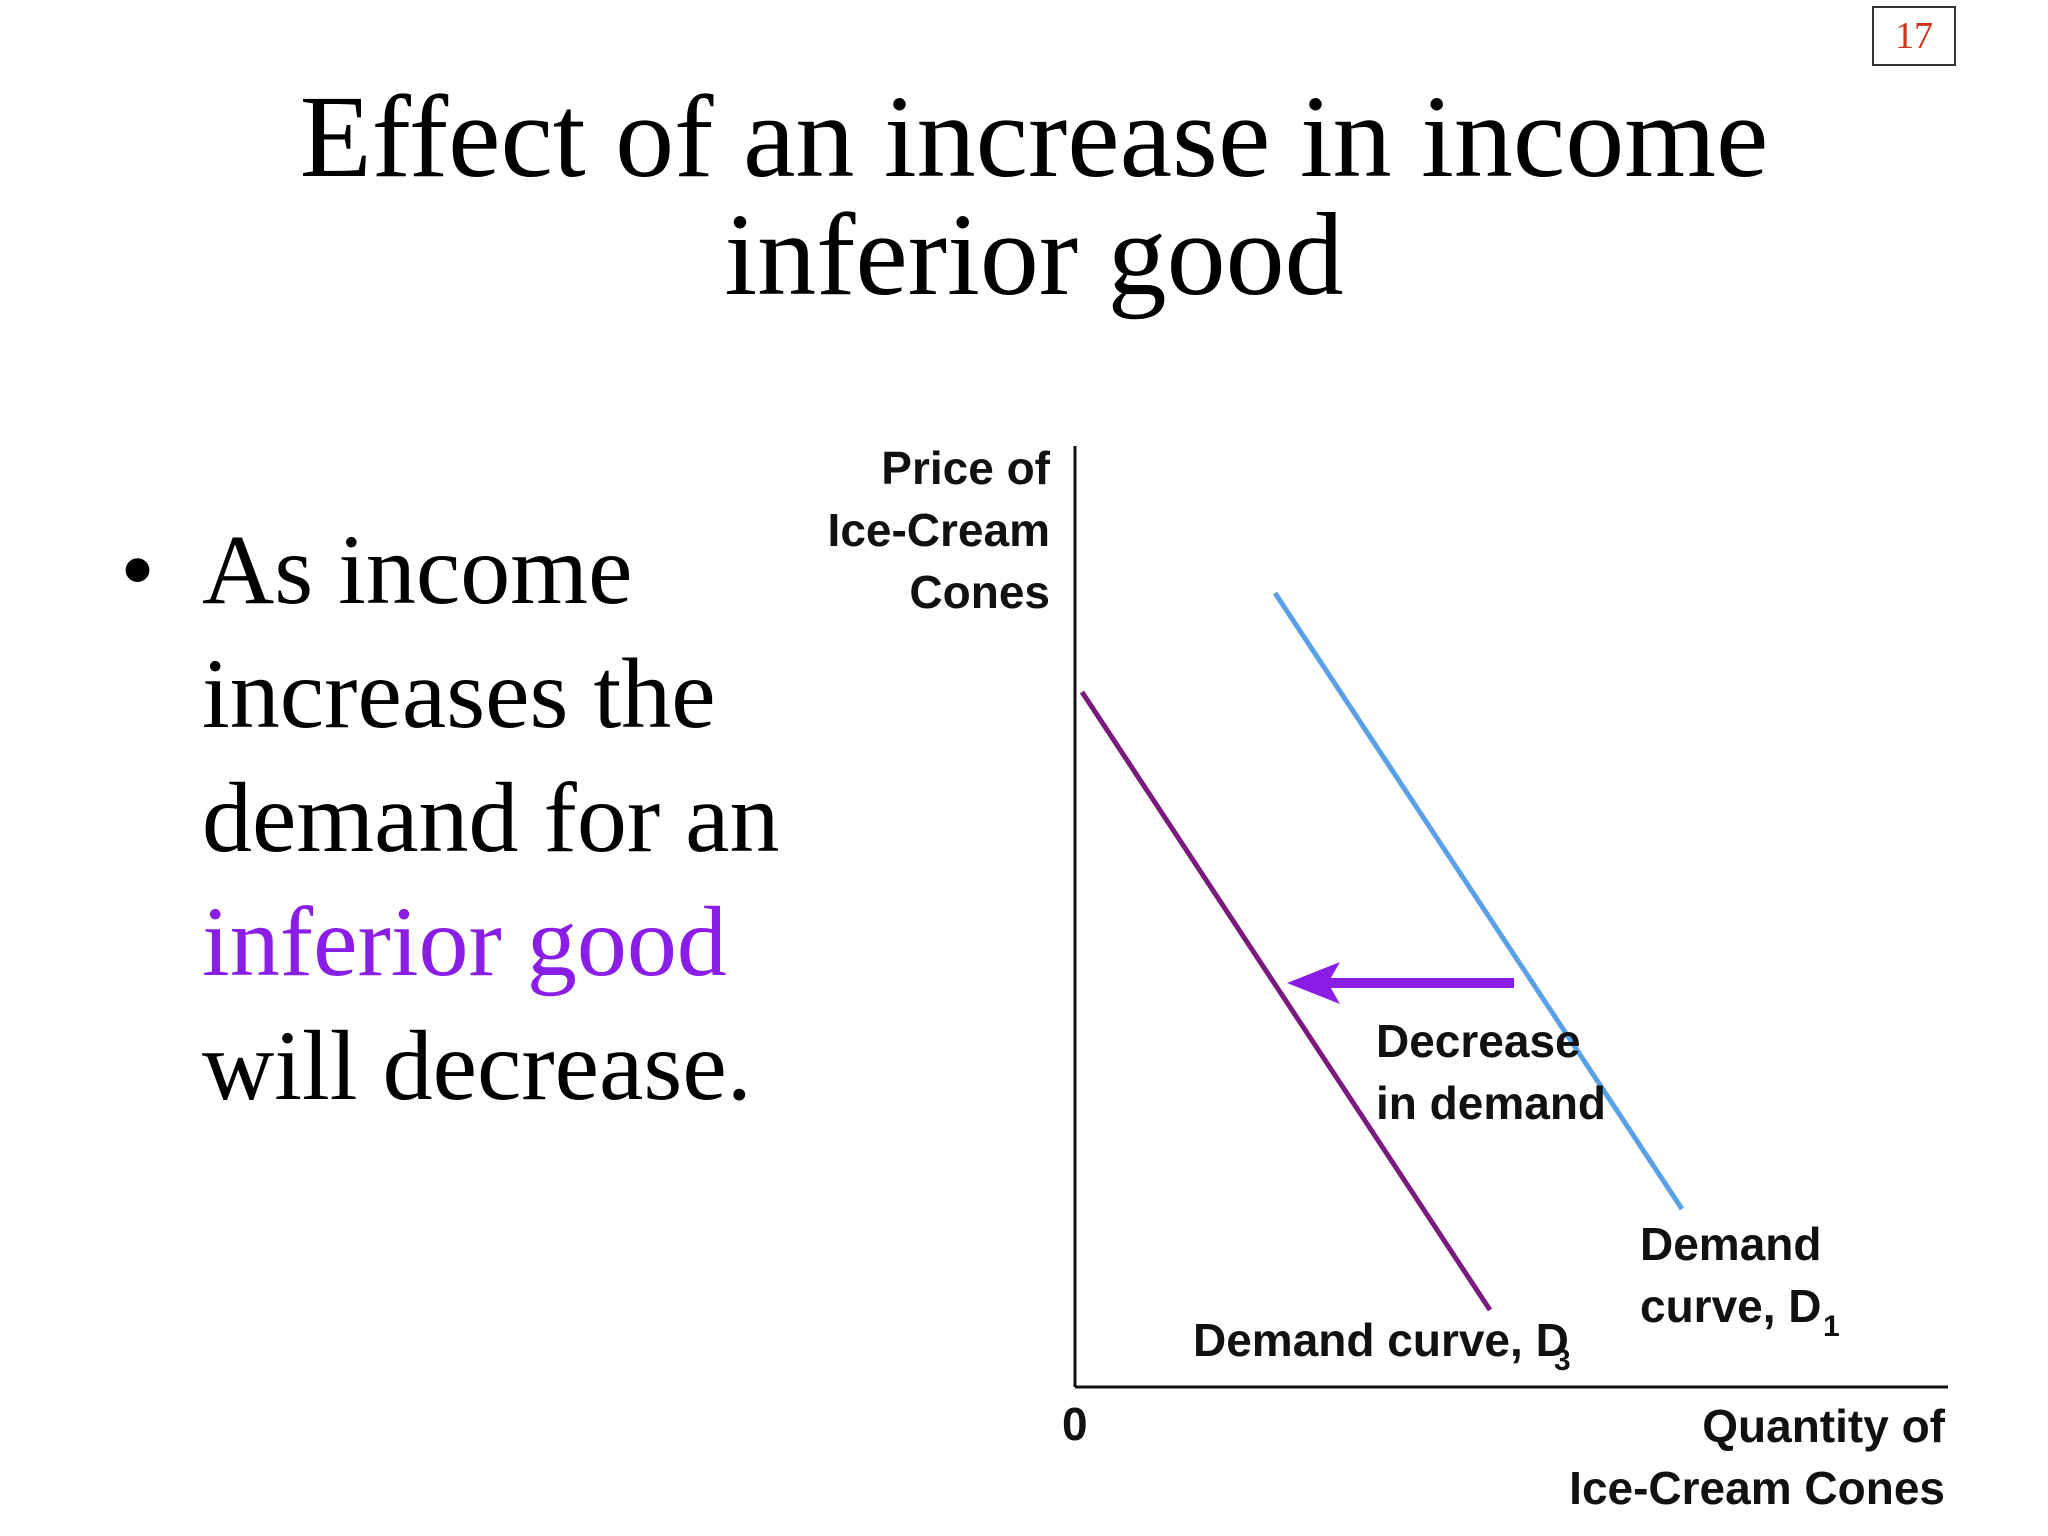 Image resolution: width=2048 pixels, height=1536 pixels. I want to click on demand-curve-d3, so click(1286, 1001).